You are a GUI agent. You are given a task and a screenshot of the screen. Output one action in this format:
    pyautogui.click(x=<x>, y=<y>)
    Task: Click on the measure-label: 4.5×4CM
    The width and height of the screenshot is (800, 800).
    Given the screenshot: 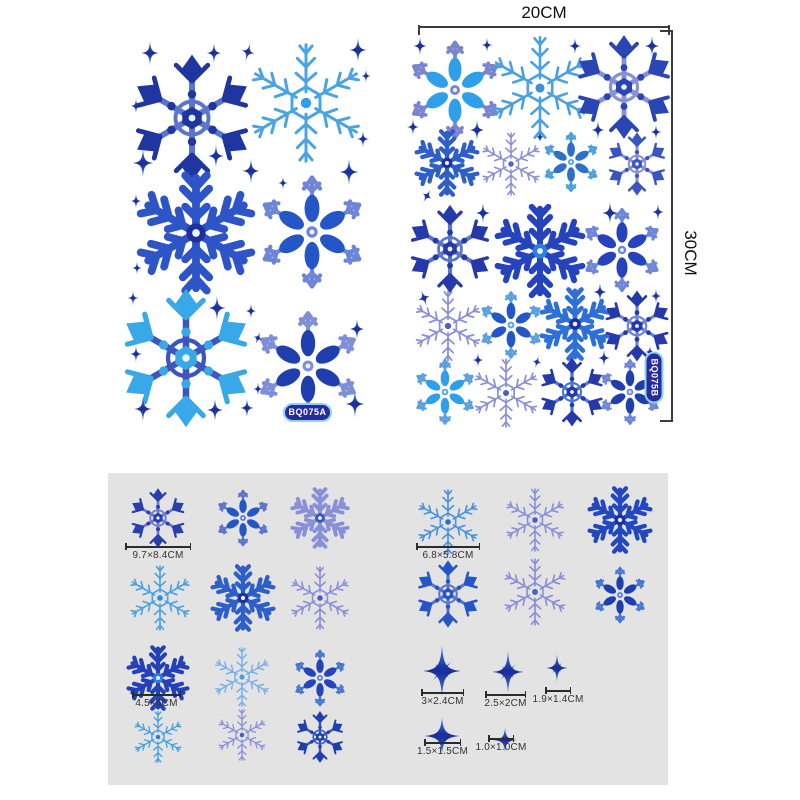 What is the action you would take?
    pyautogui.click(x=156, y=703)
    